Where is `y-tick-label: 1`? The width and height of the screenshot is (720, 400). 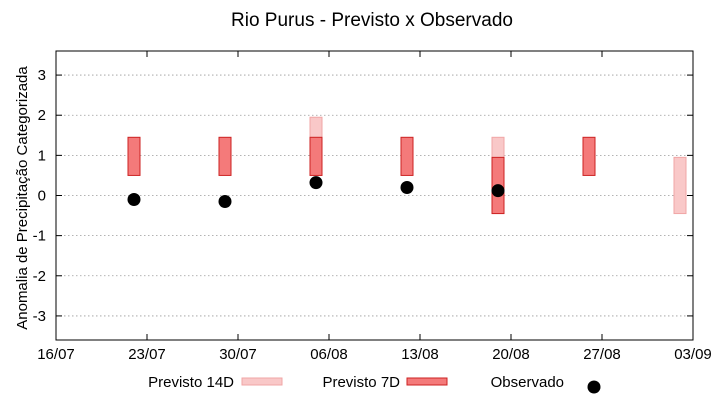
y-tick-label: 1 is located at coordinates (42, 155).